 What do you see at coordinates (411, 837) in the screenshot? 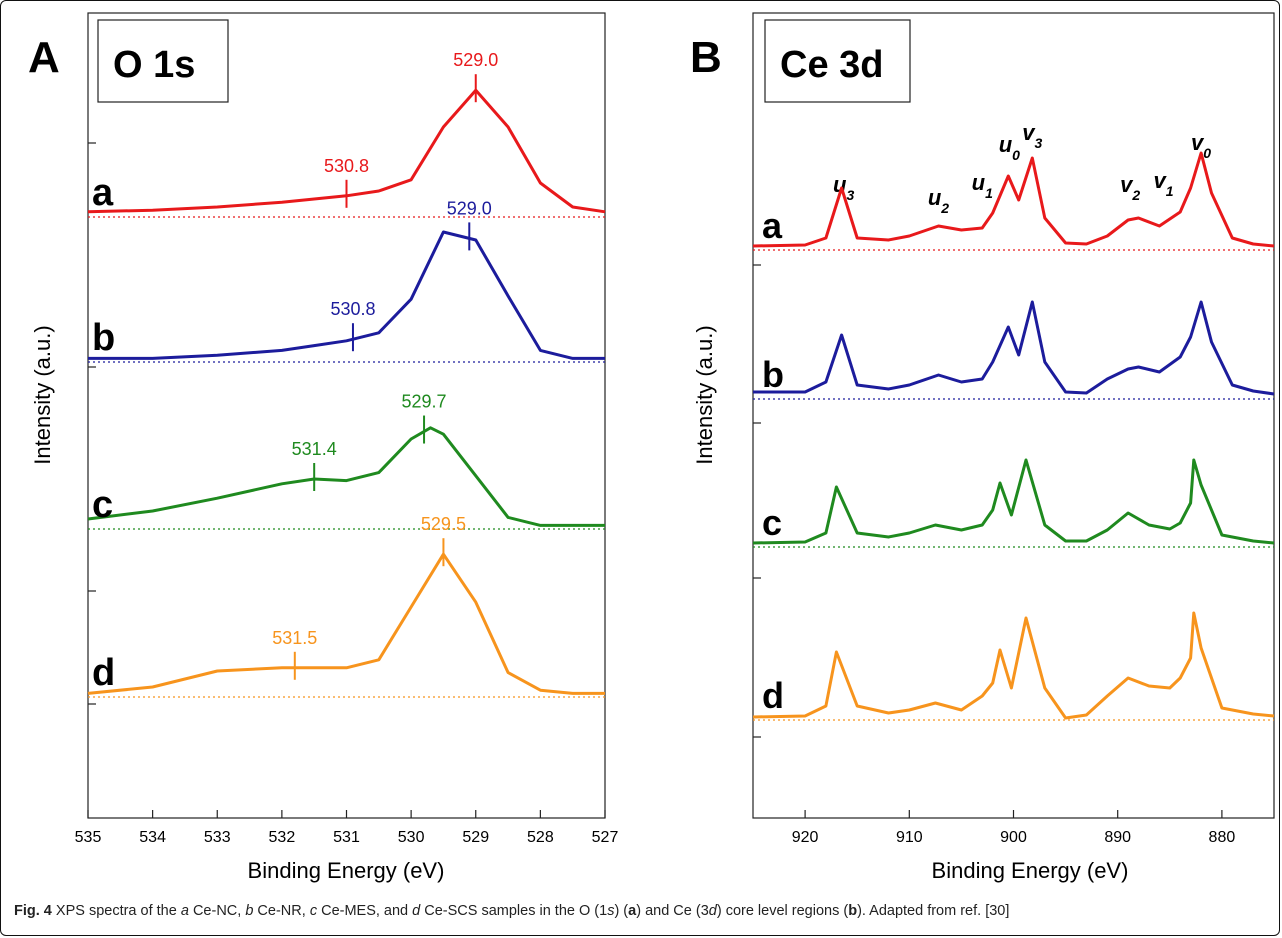
I see `x-tick-label: 530` at bounding box center [411, 837].